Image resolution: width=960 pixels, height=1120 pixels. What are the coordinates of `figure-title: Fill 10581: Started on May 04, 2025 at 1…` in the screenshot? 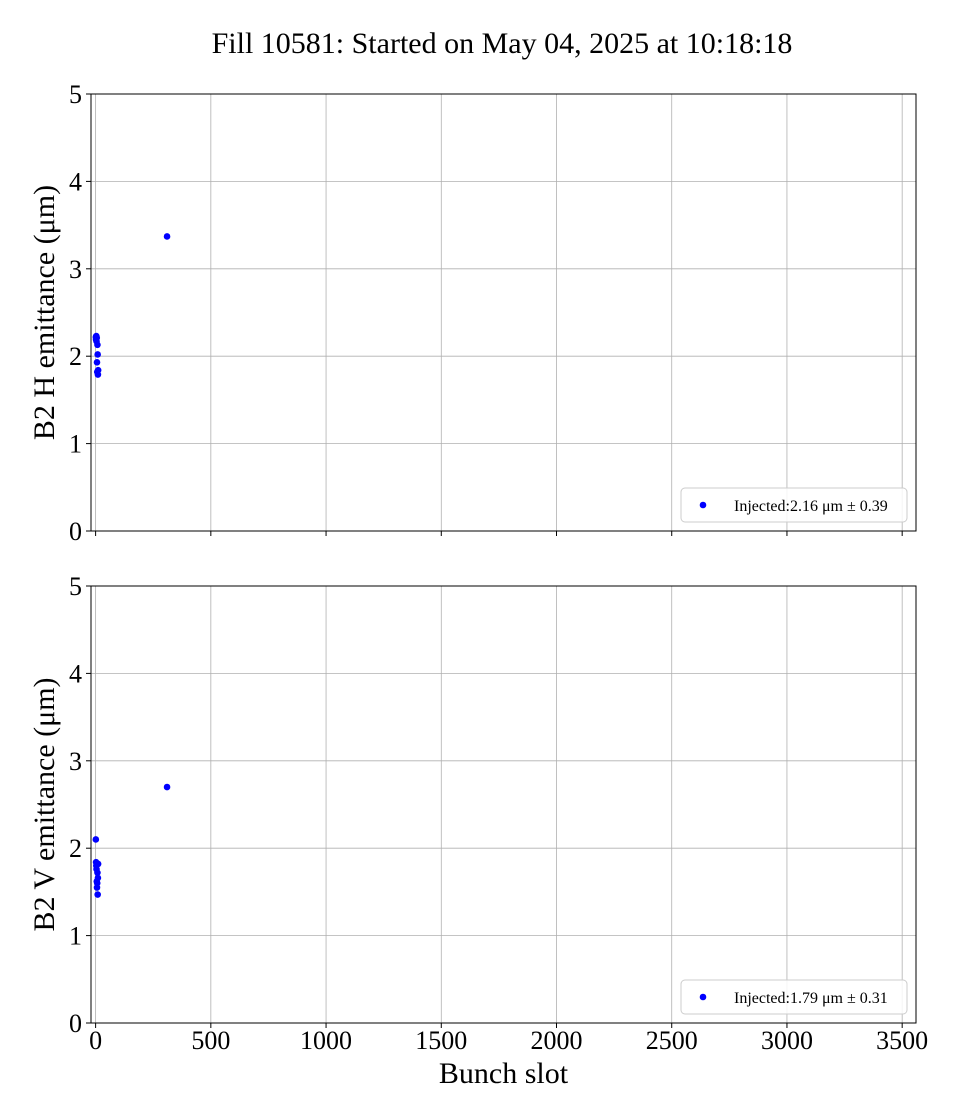 It's located at (502, 43).